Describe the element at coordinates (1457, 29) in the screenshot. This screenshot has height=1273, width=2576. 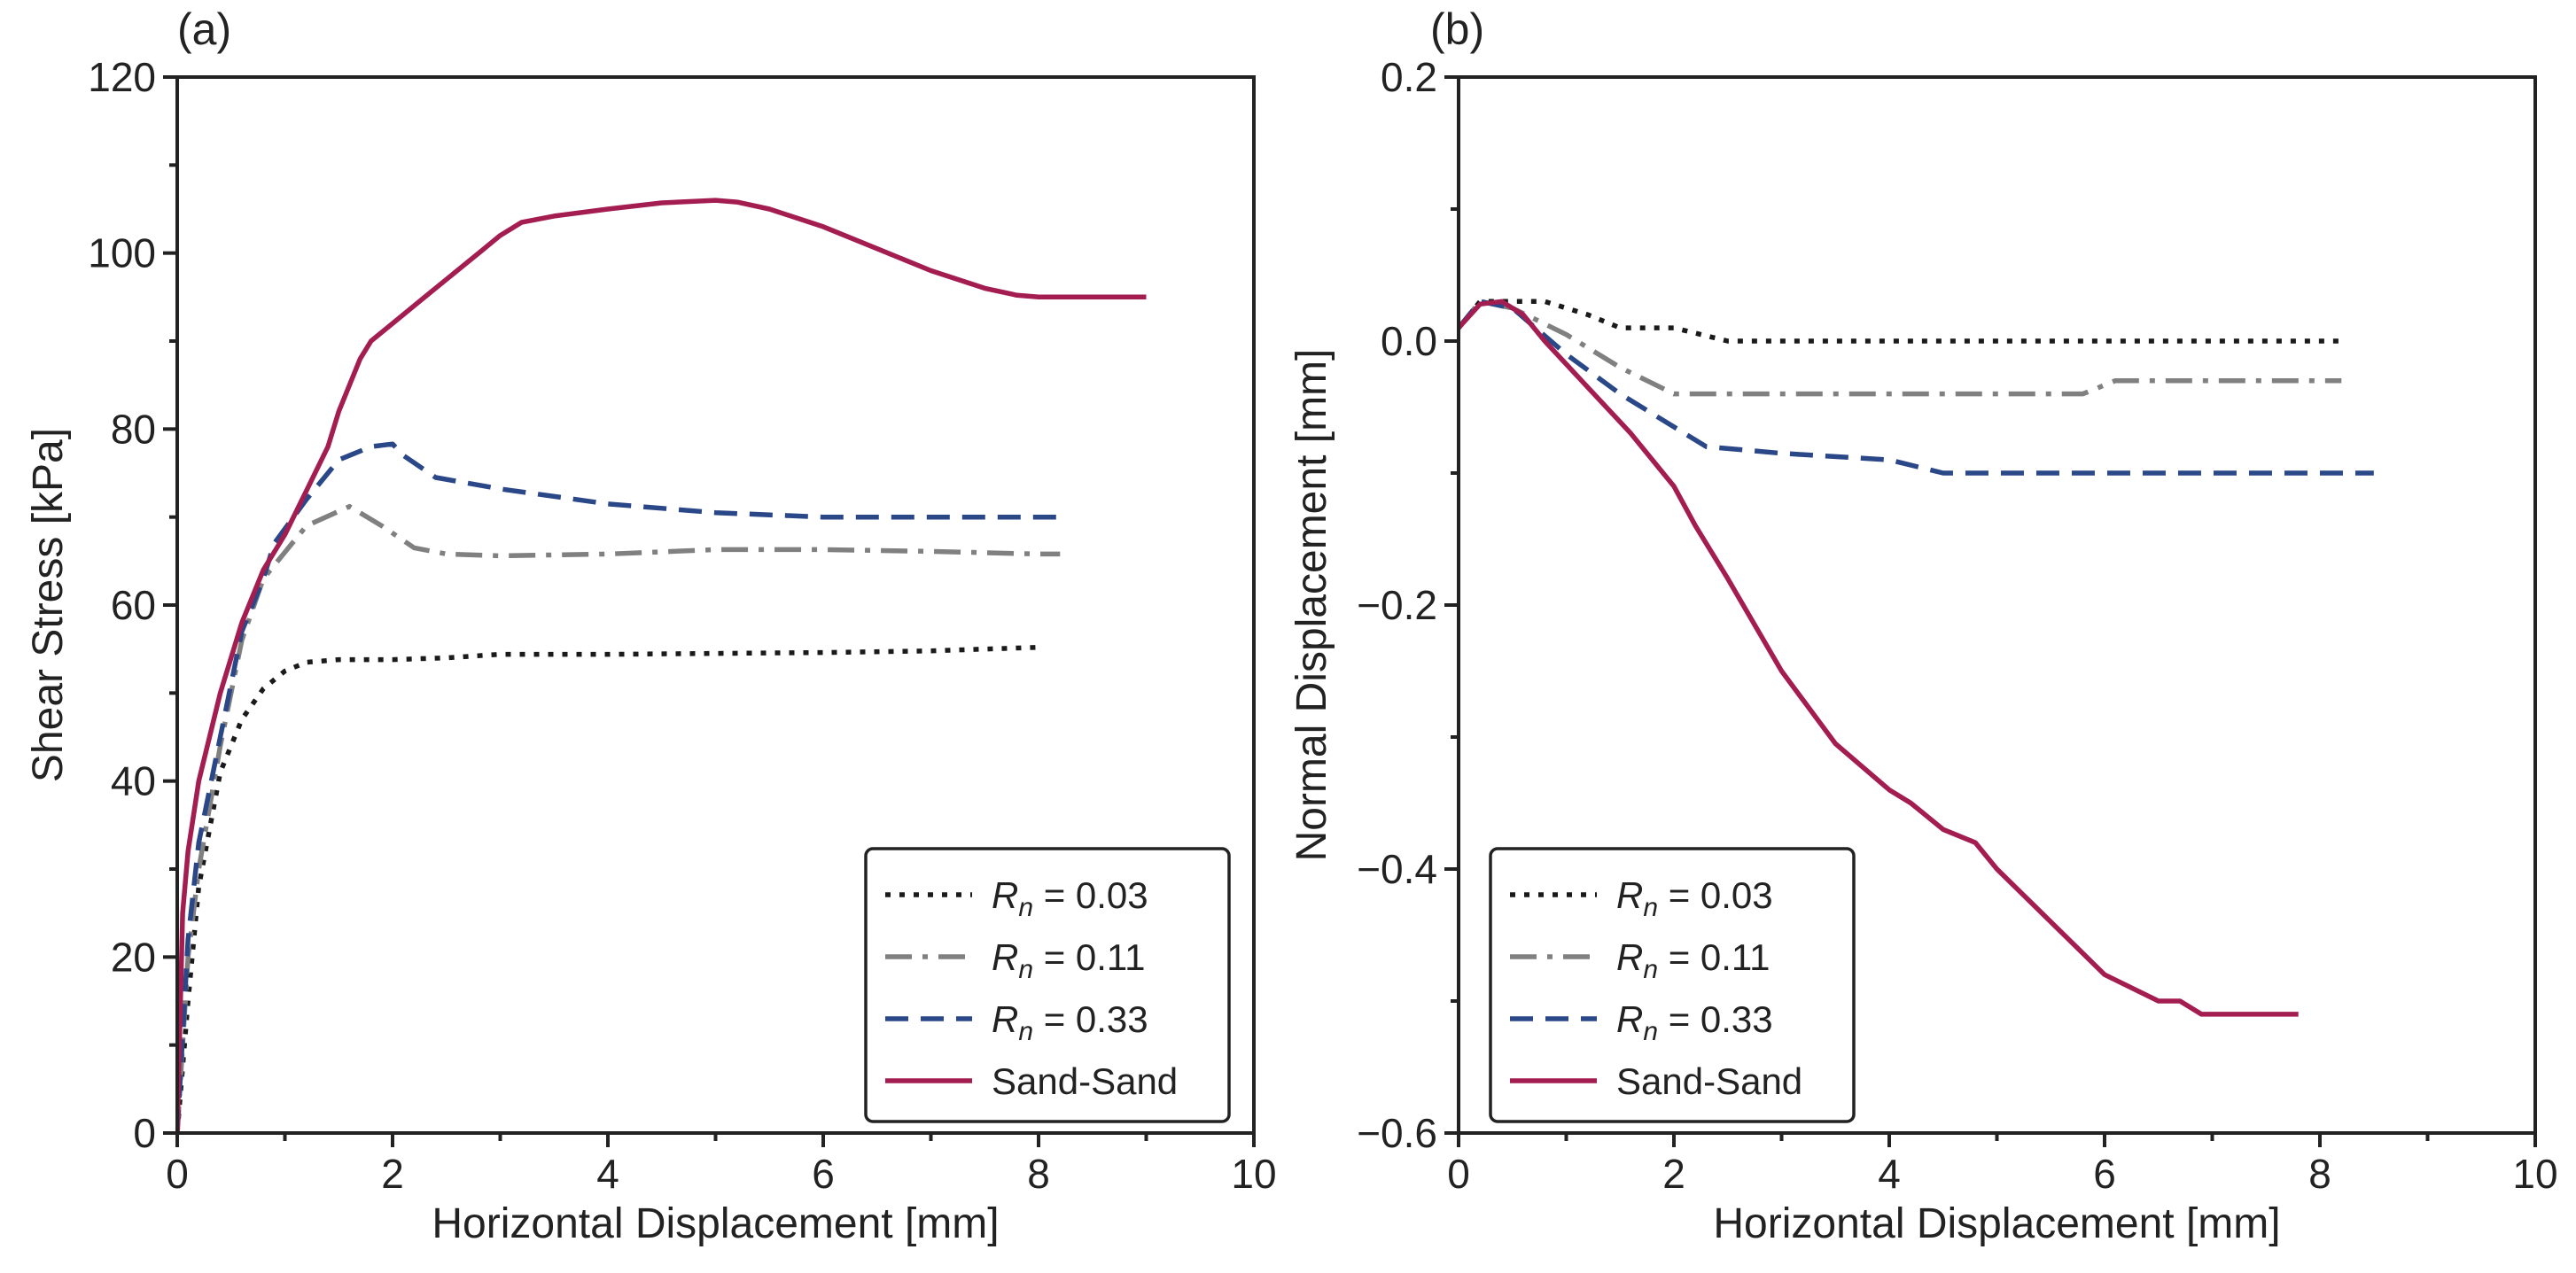
I see `panel-label: (b)` at that location.